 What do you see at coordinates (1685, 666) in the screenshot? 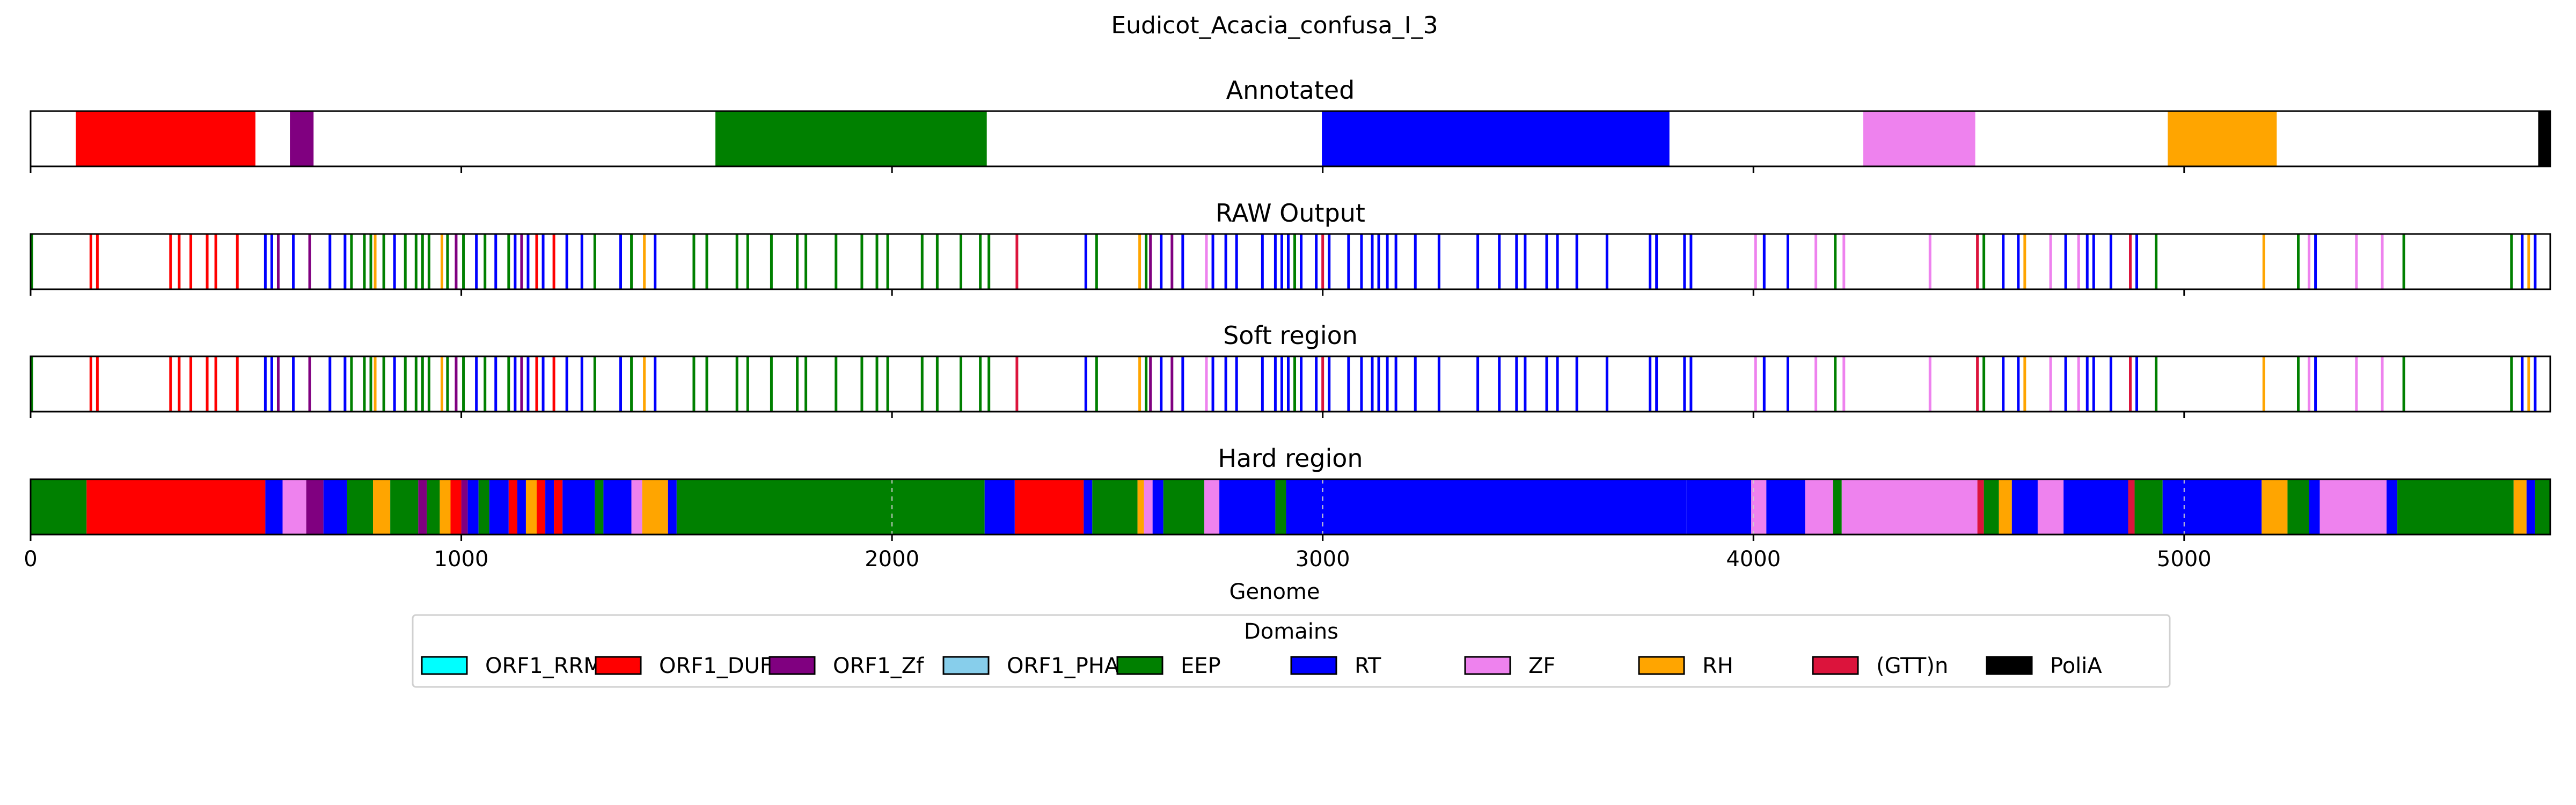
I see `legend-item: RH` at bounding box center [1685, 666].